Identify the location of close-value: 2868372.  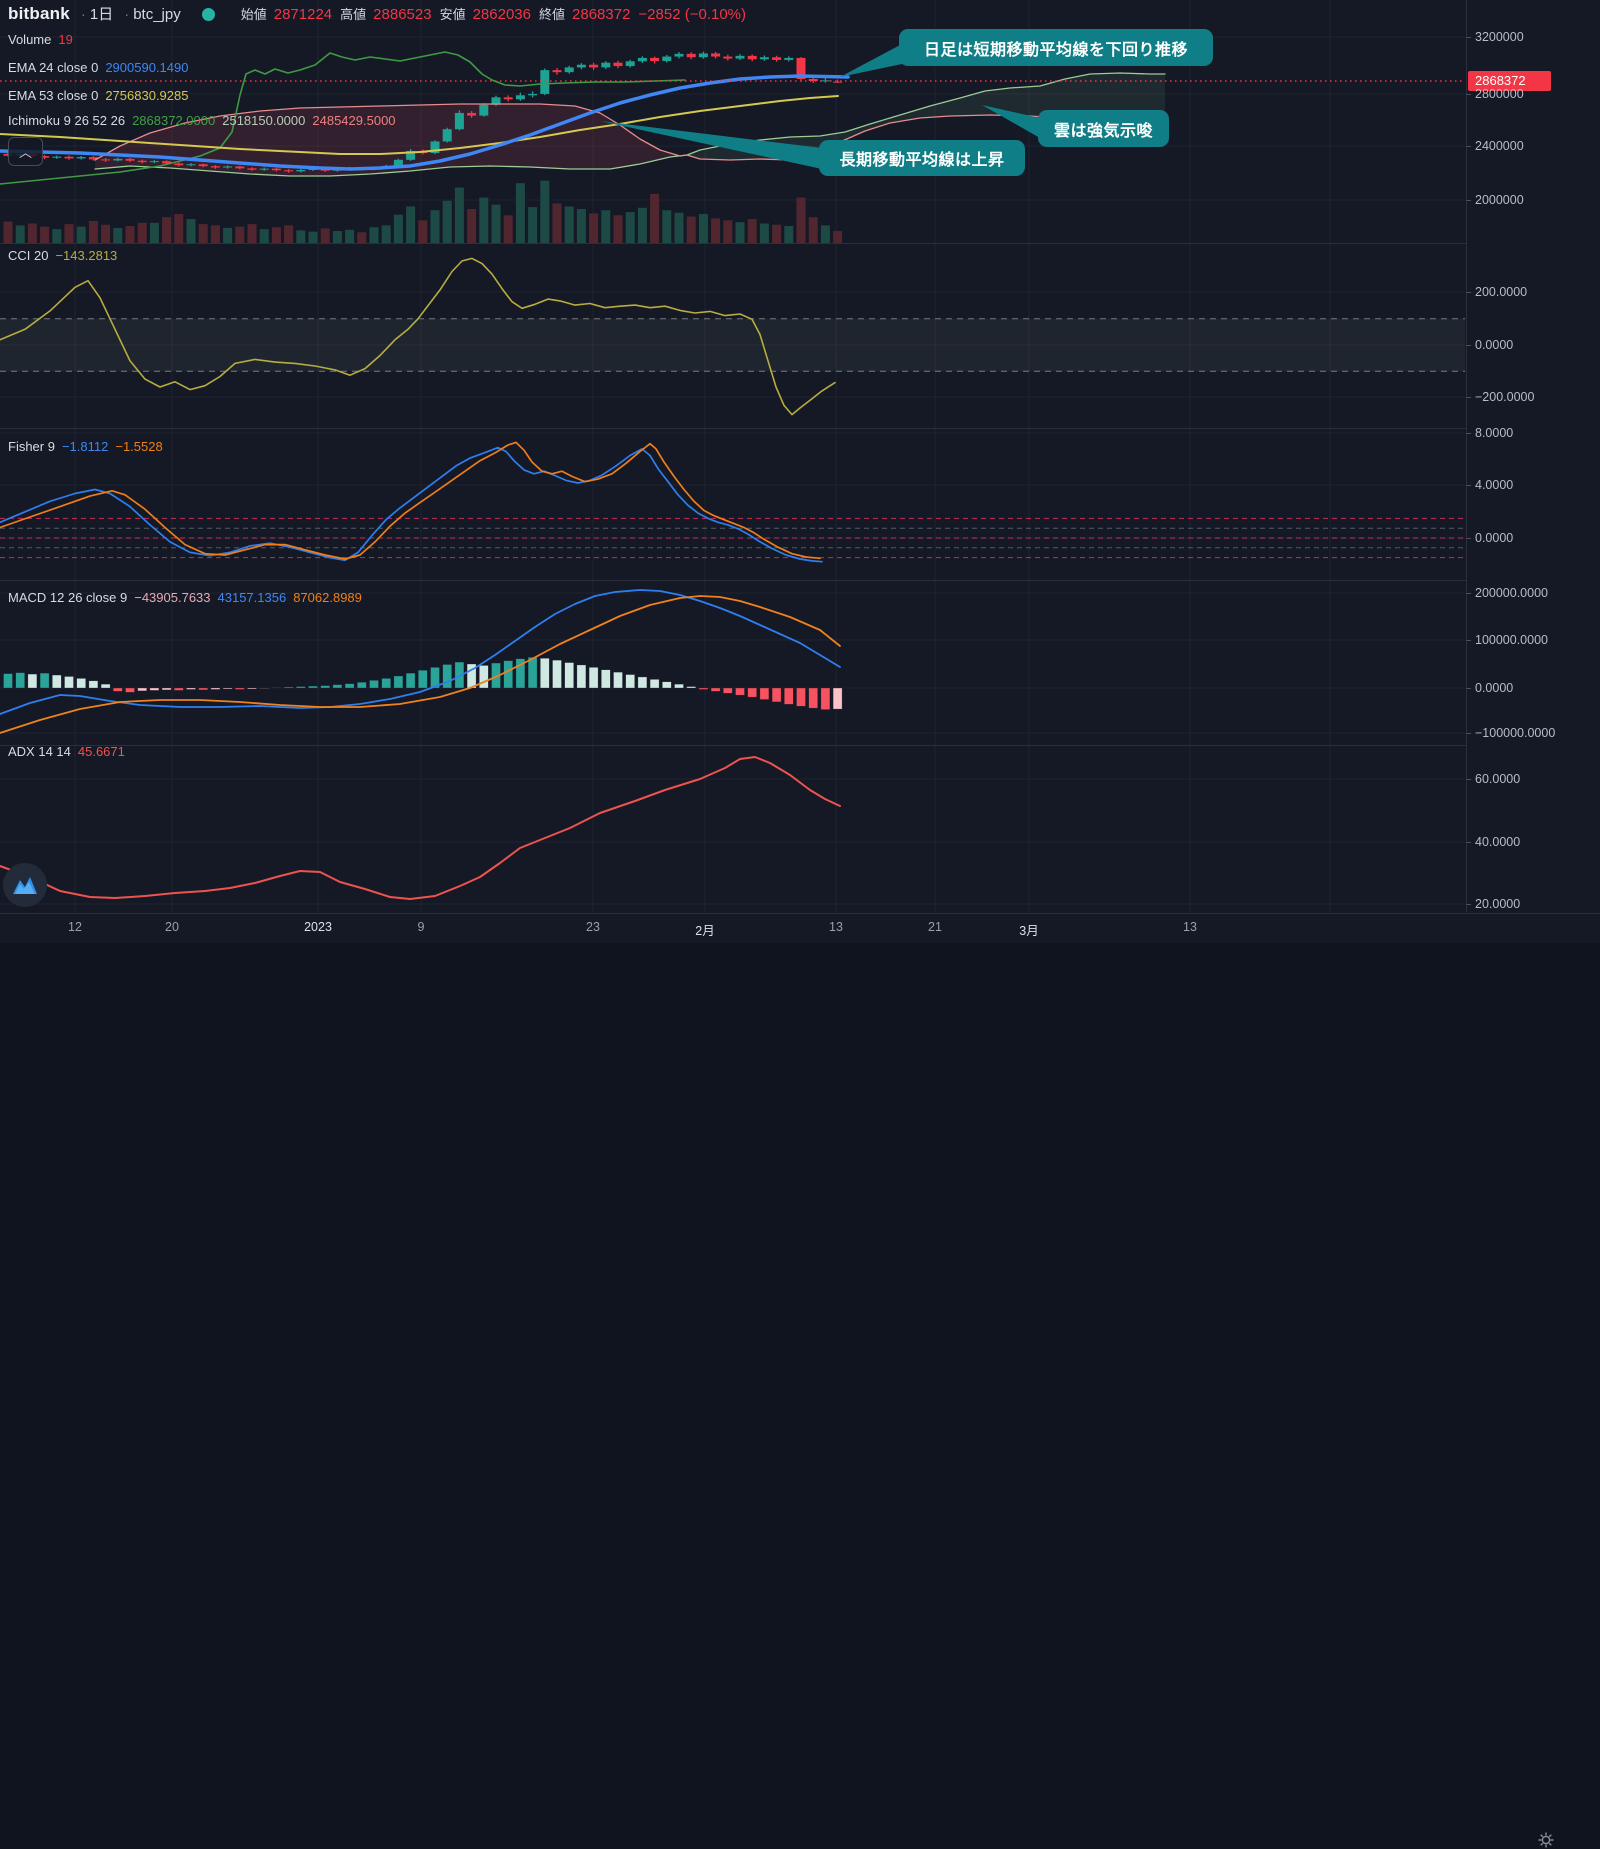
(601, 14).